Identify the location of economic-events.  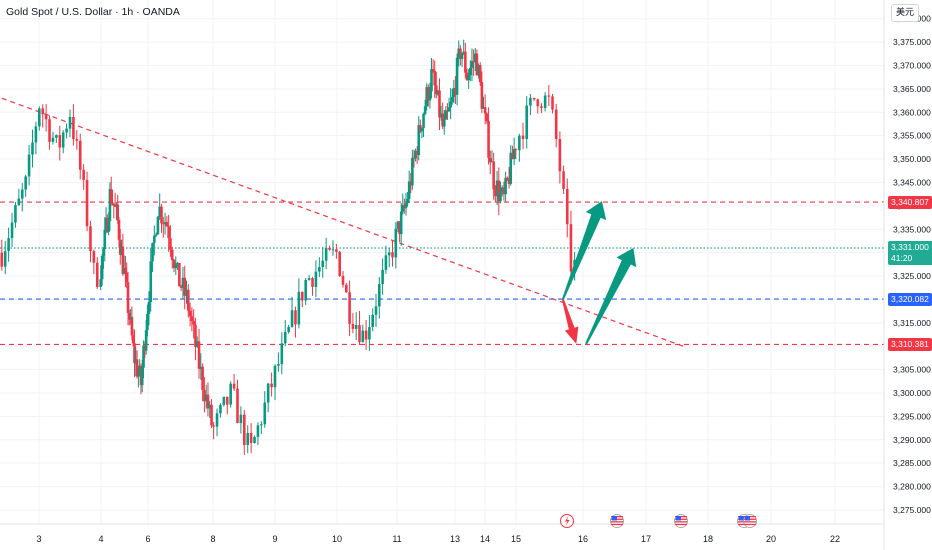
(658, 521).